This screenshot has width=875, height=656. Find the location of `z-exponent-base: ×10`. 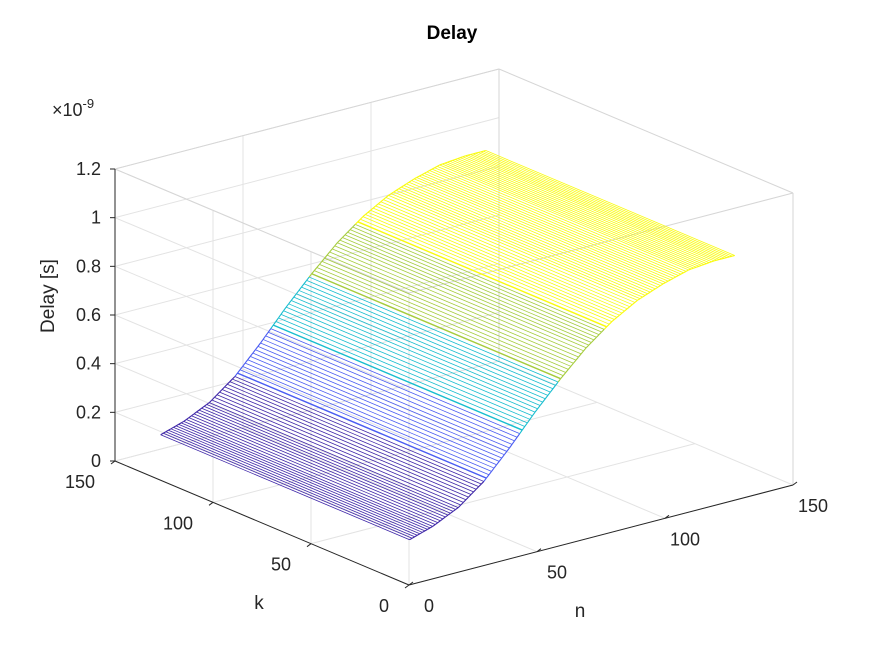

z-exponent-base: ×10 is located at coordinates (67, 110).